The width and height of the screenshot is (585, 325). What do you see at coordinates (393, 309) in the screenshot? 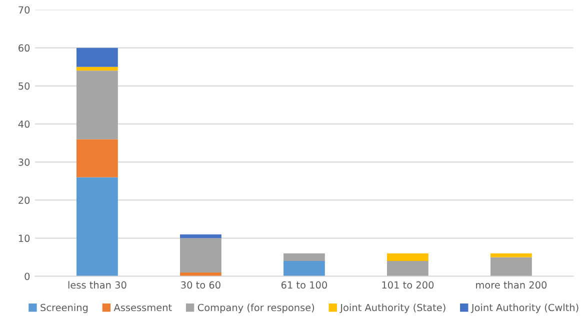
I see `legend-label: Joint Authority (State)` at bounding box center [393, 309].